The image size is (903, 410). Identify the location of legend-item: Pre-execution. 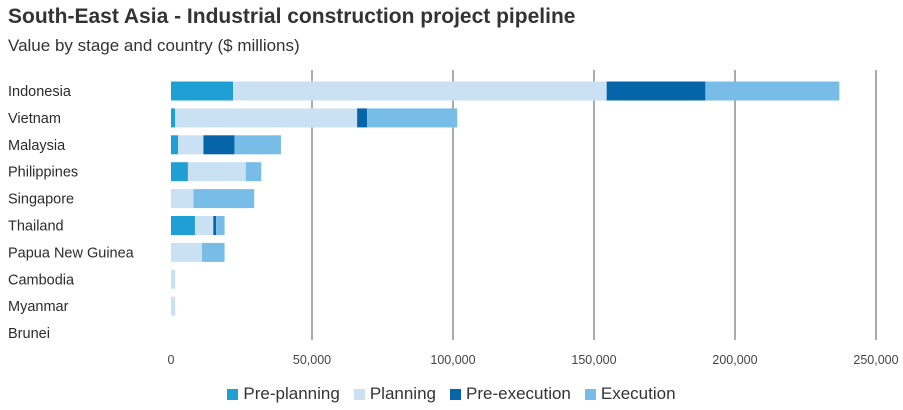
(510, 394).